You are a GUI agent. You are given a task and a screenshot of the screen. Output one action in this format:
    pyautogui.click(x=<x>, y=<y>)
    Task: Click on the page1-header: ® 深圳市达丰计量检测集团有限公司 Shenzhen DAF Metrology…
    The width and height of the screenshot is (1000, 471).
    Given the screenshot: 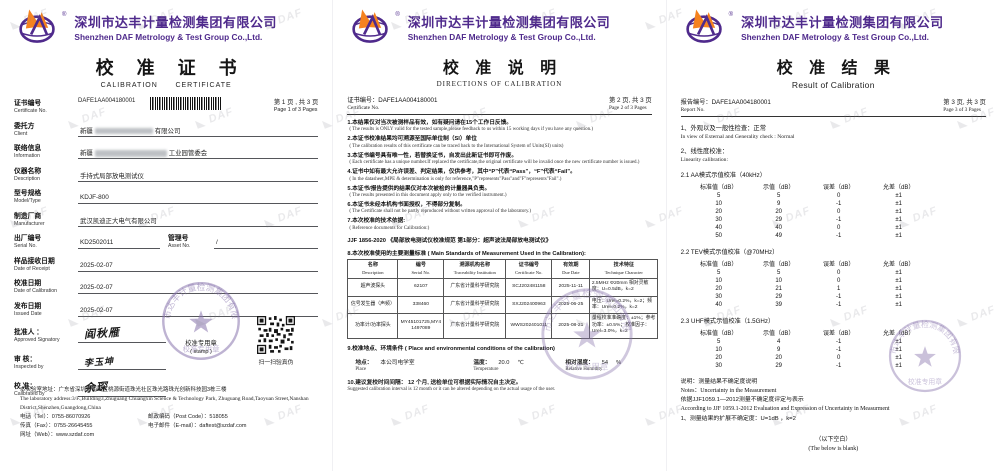 What is the action you would take?
    pyautogui.click(x=168, y=26)
    